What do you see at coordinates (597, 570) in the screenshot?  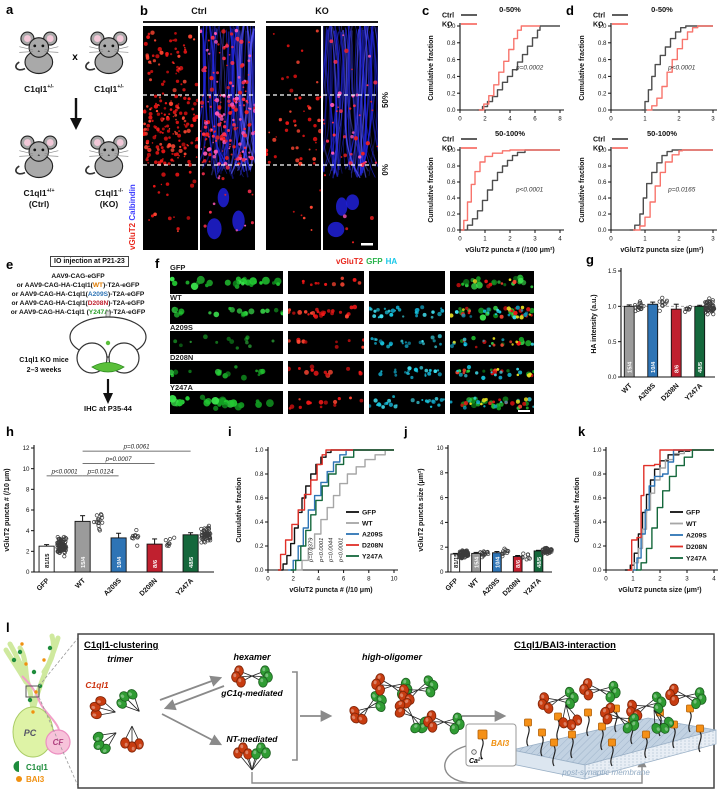 I see `y-tick-label: 0.0` at bounding box center [597, 570].